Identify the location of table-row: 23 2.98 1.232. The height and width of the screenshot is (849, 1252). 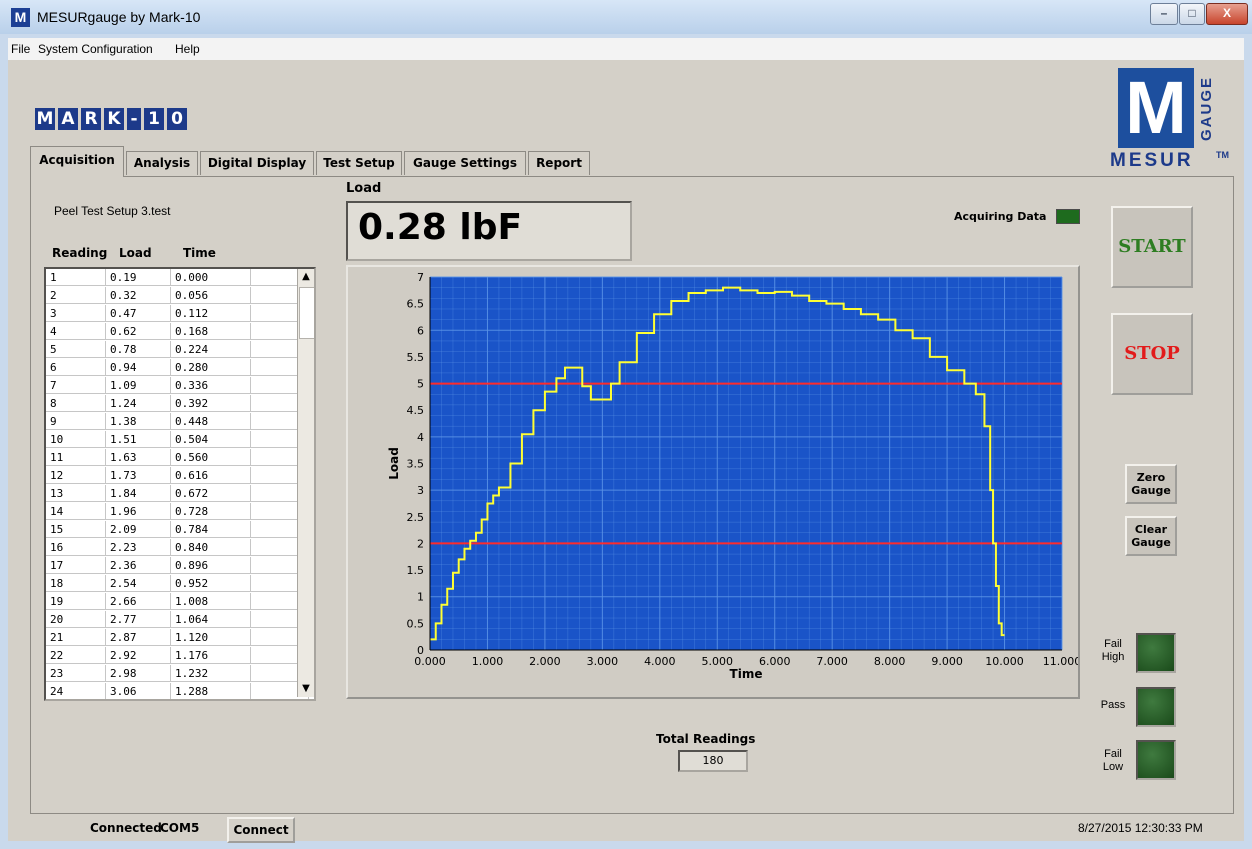
(177, 674).